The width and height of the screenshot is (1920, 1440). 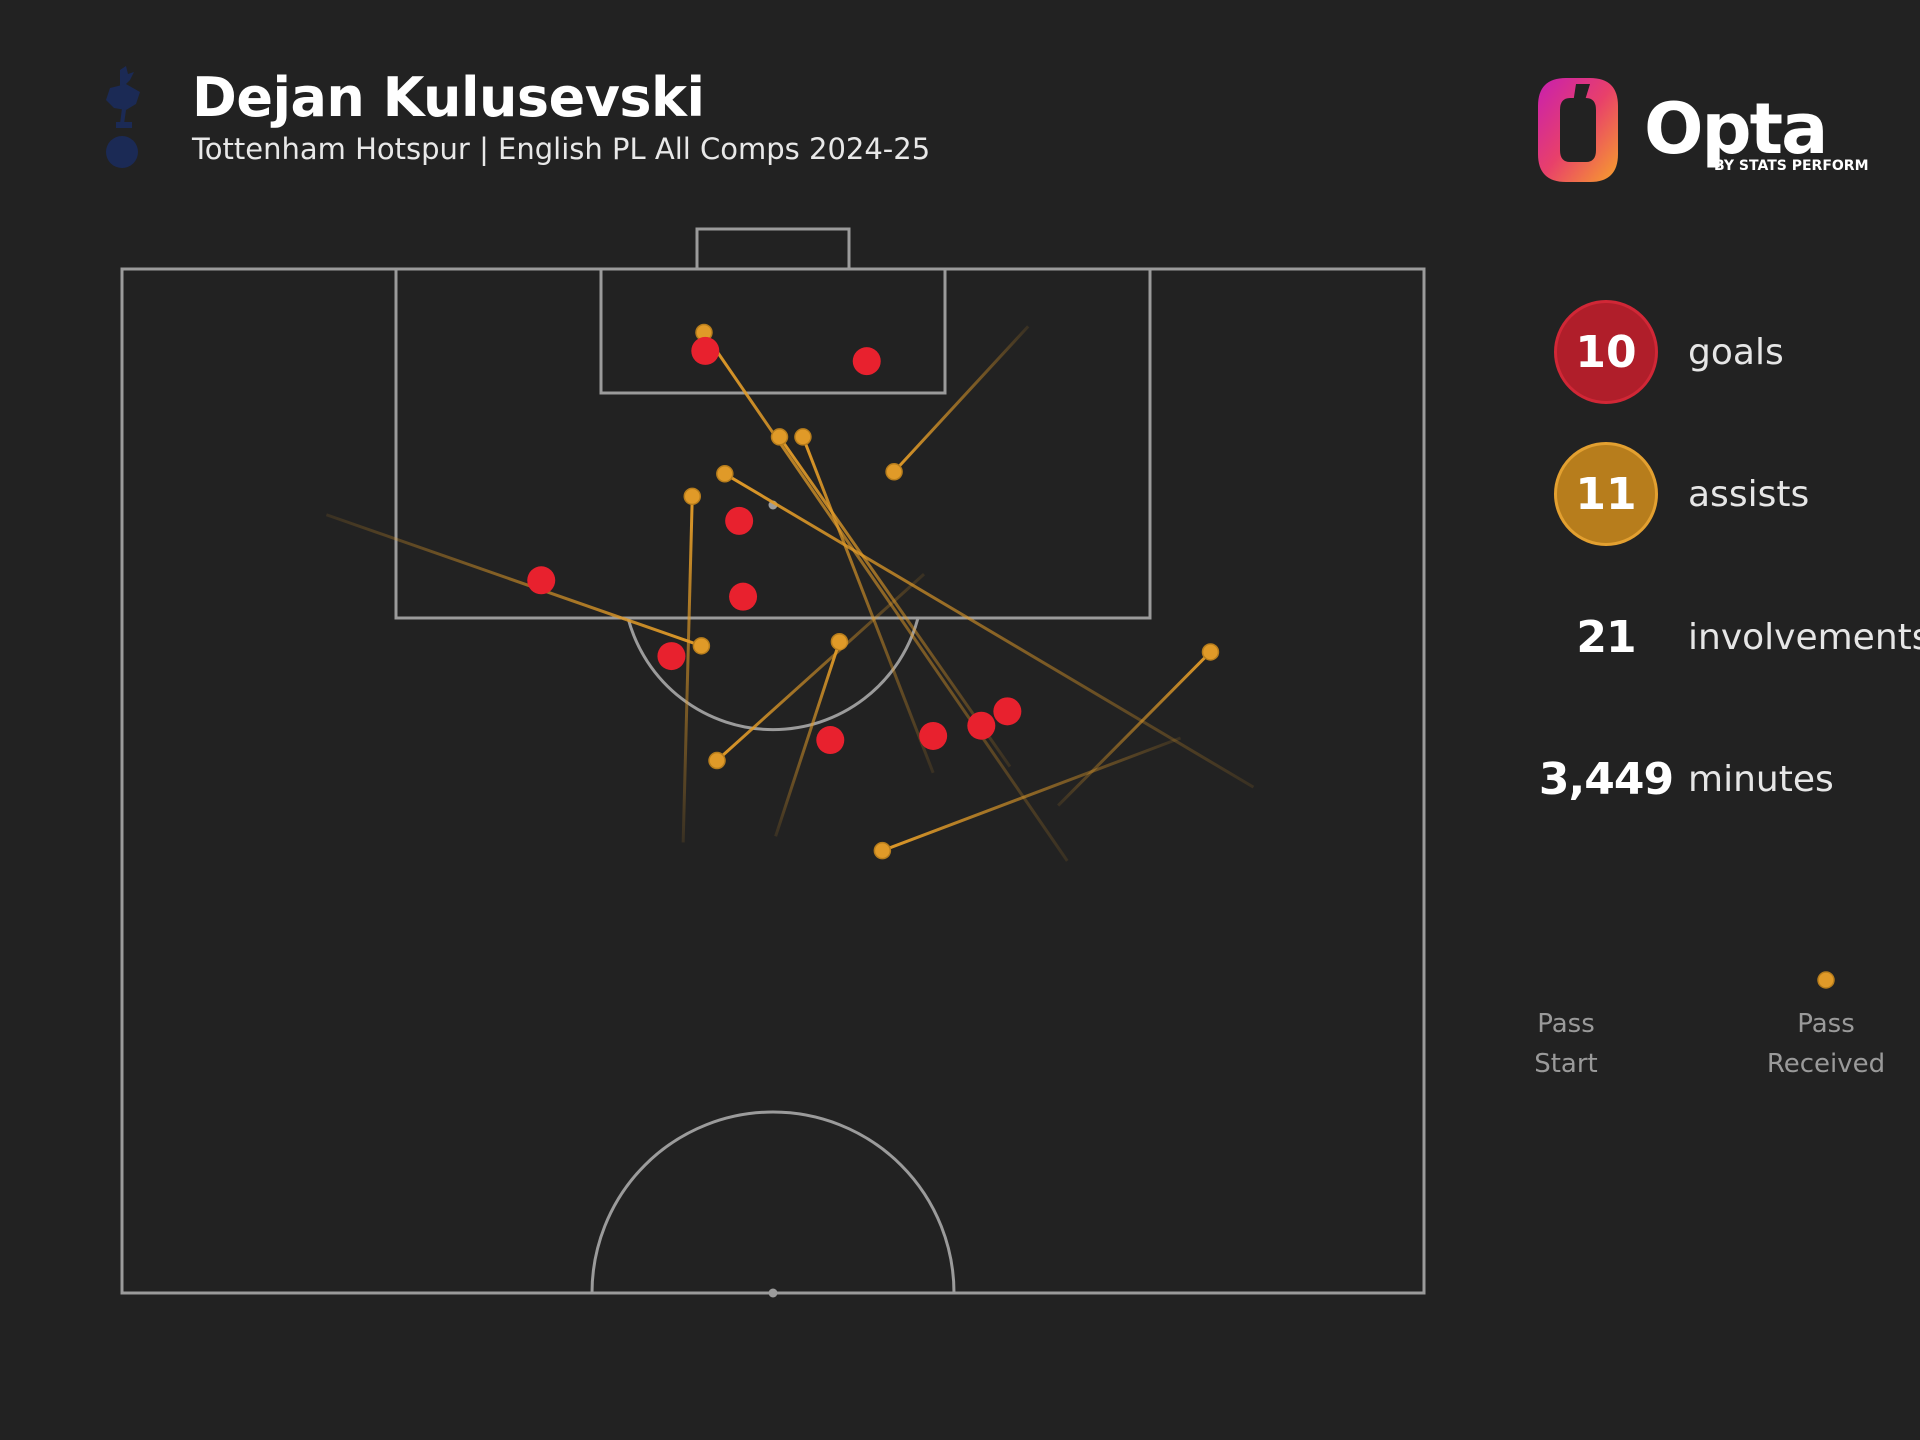 I want to click on assists-label: assists, so click(x=1749, y=494).